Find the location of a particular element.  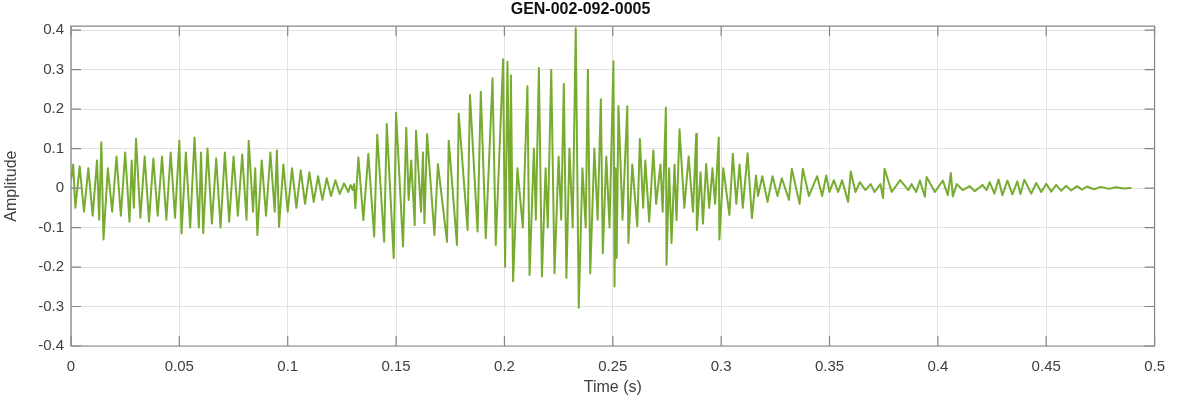

y-tick-label: -0.1 is located at coordinates (51, 226).